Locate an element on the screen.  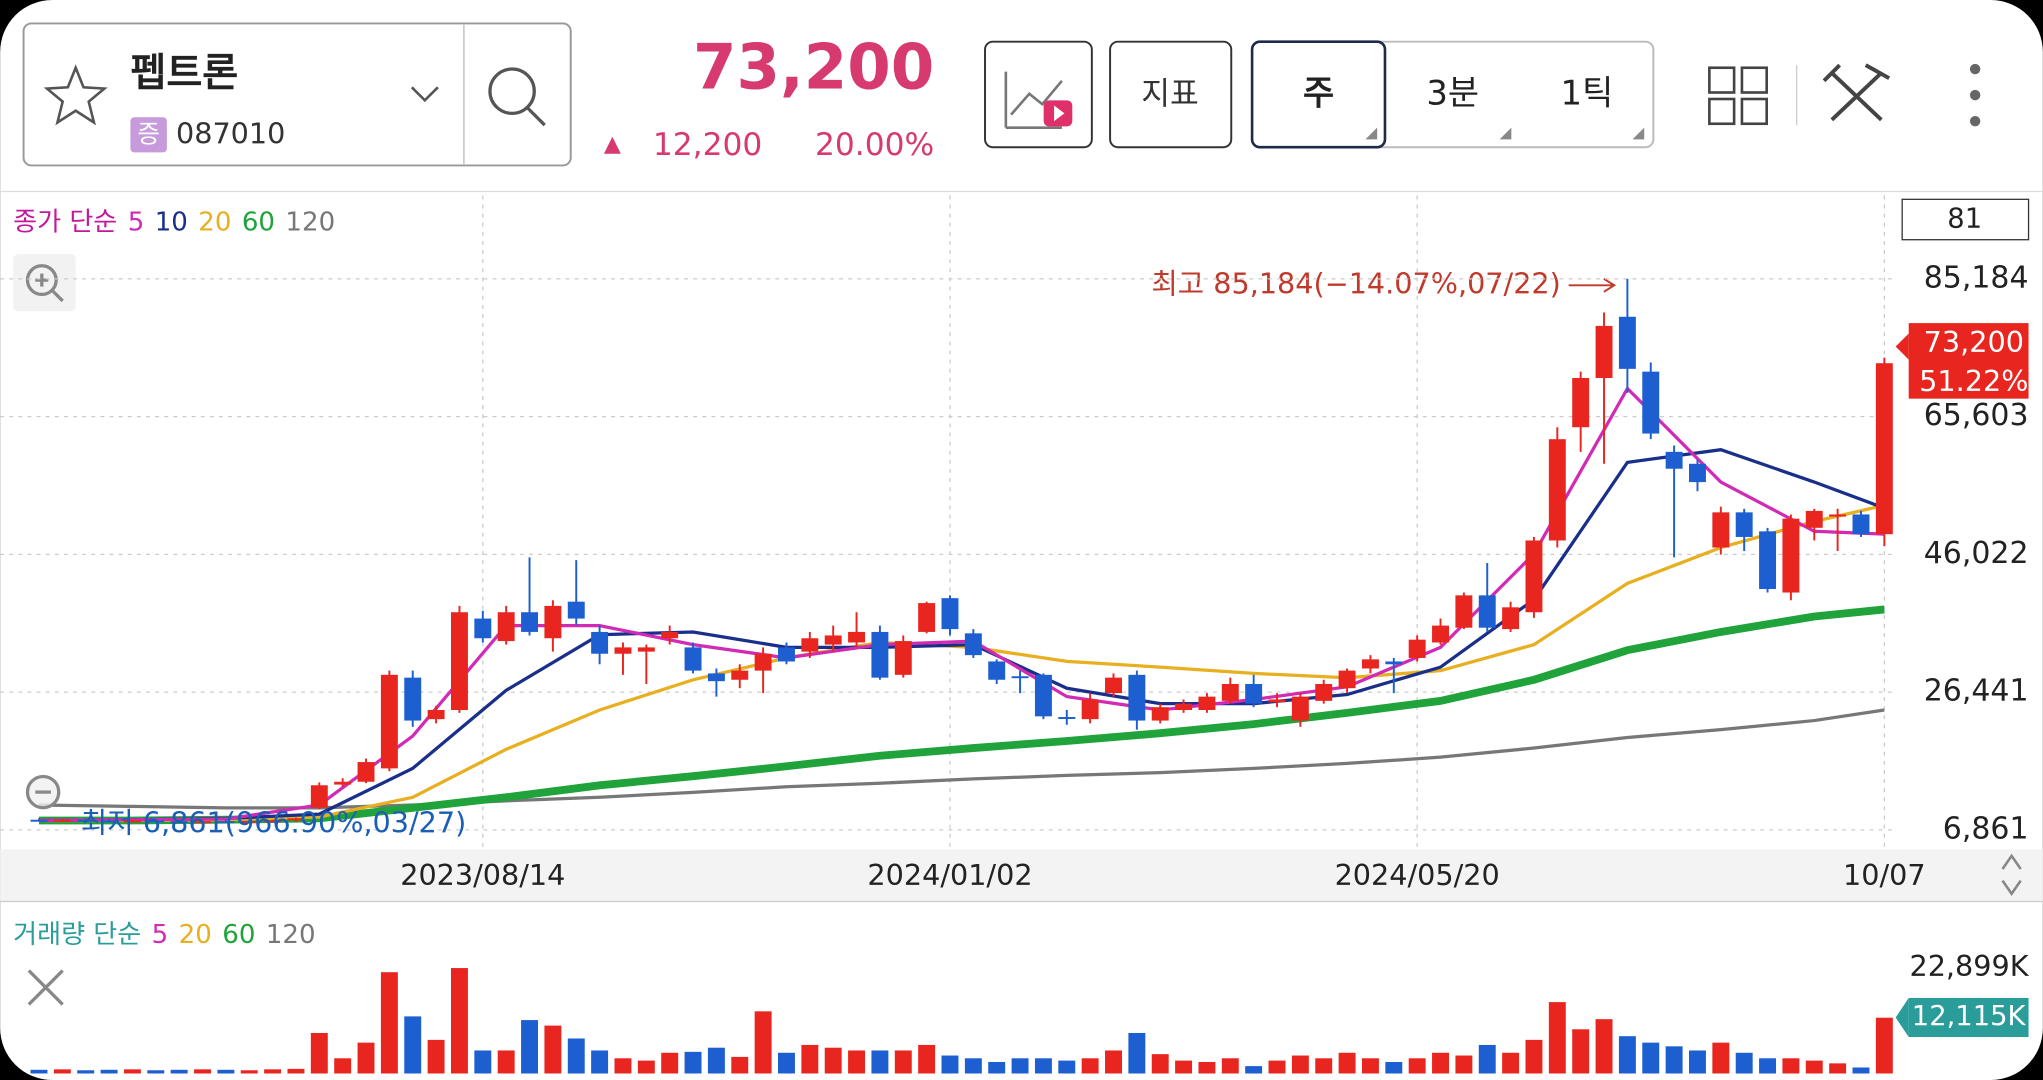
chart-type-button is located at coordinates (1038, 94).